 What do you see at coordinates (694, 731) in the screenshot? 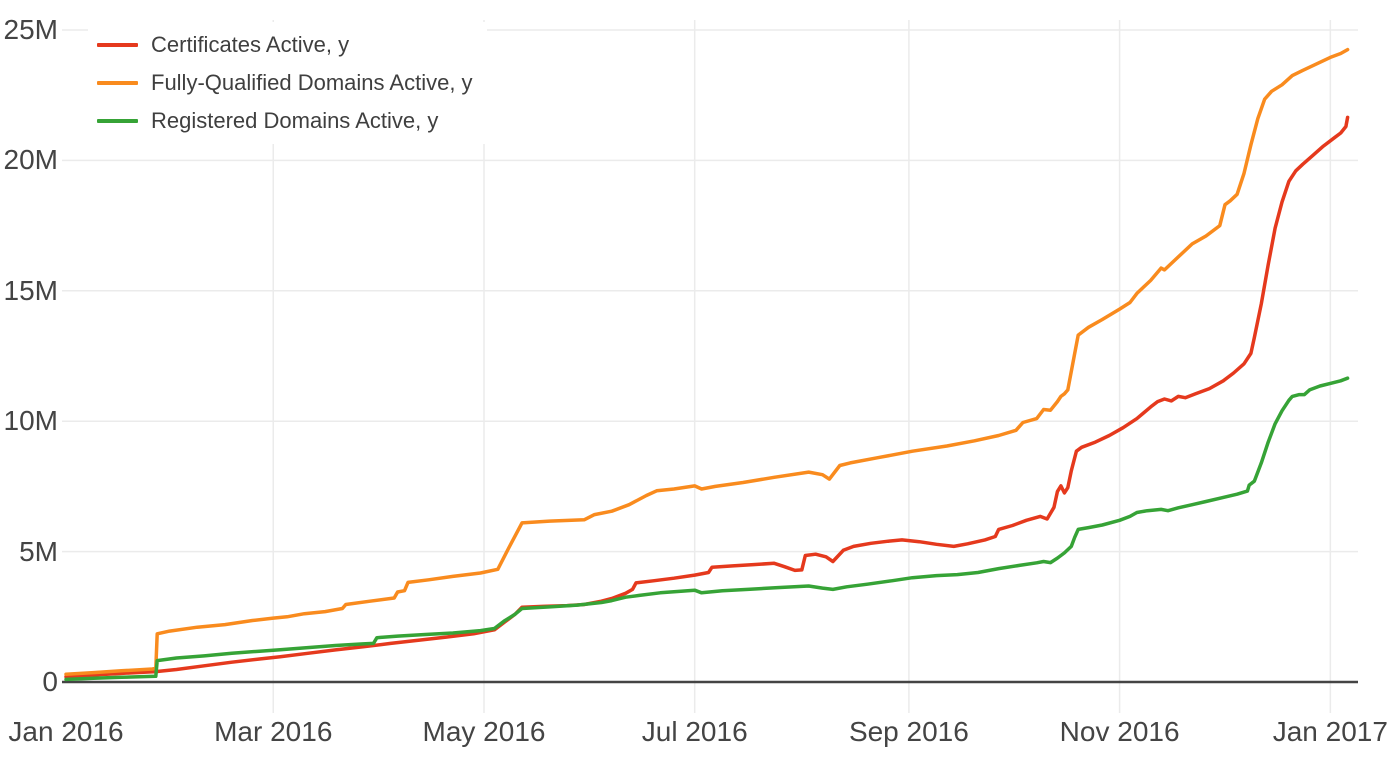
I see `x-tick-label: Jul 2016` at bounding box center [694, 731].